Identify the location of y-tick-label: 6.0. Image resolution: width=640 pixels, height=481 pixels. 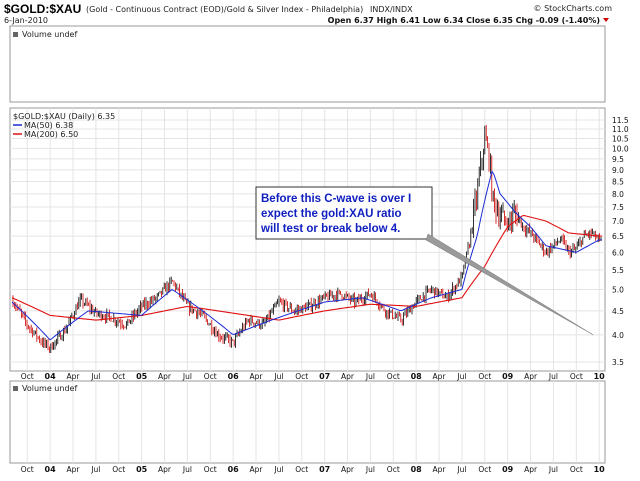
(618, 252).